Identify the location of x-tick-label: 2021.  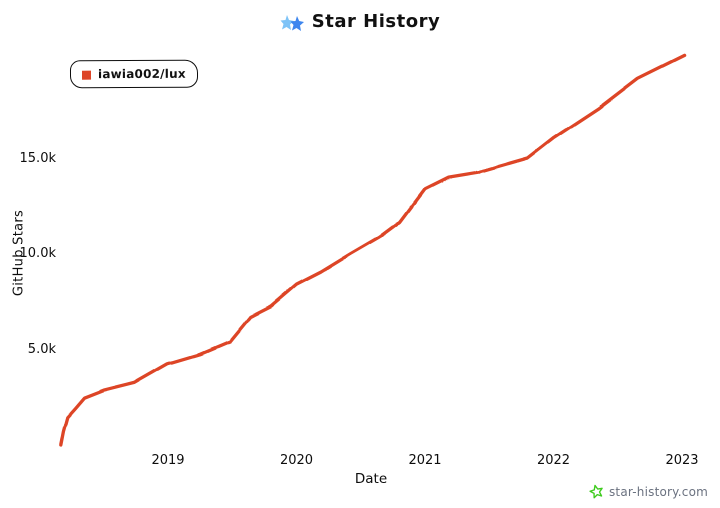
(425, 460).